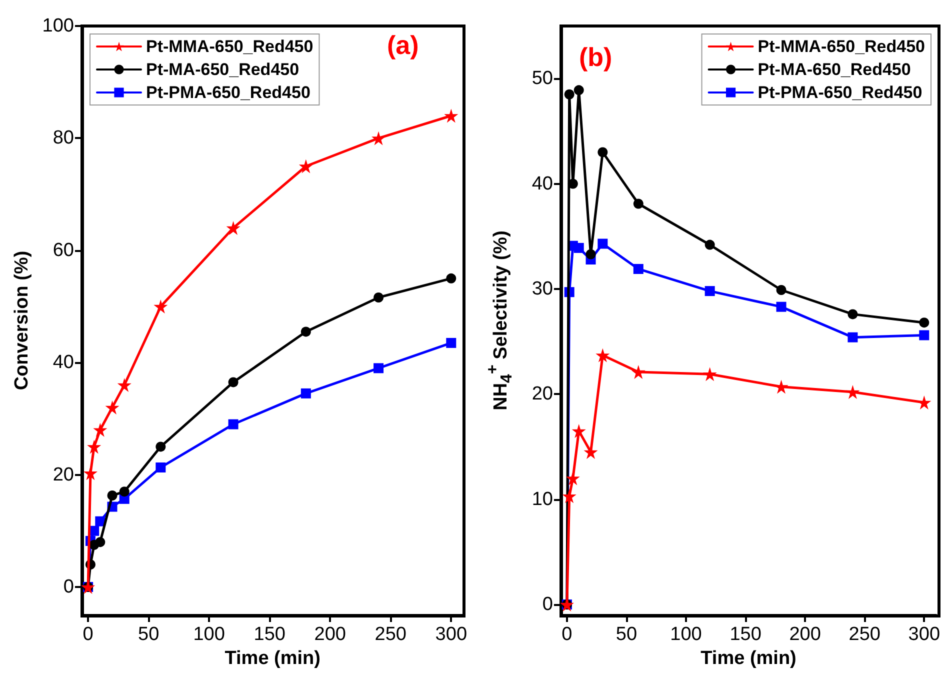 This screenshot has height=673, width=943. Describe the element at coordinates (500, 320) in the screenshot. I see `y-axis-title: NH4+ Selectivity (%)` at that location.